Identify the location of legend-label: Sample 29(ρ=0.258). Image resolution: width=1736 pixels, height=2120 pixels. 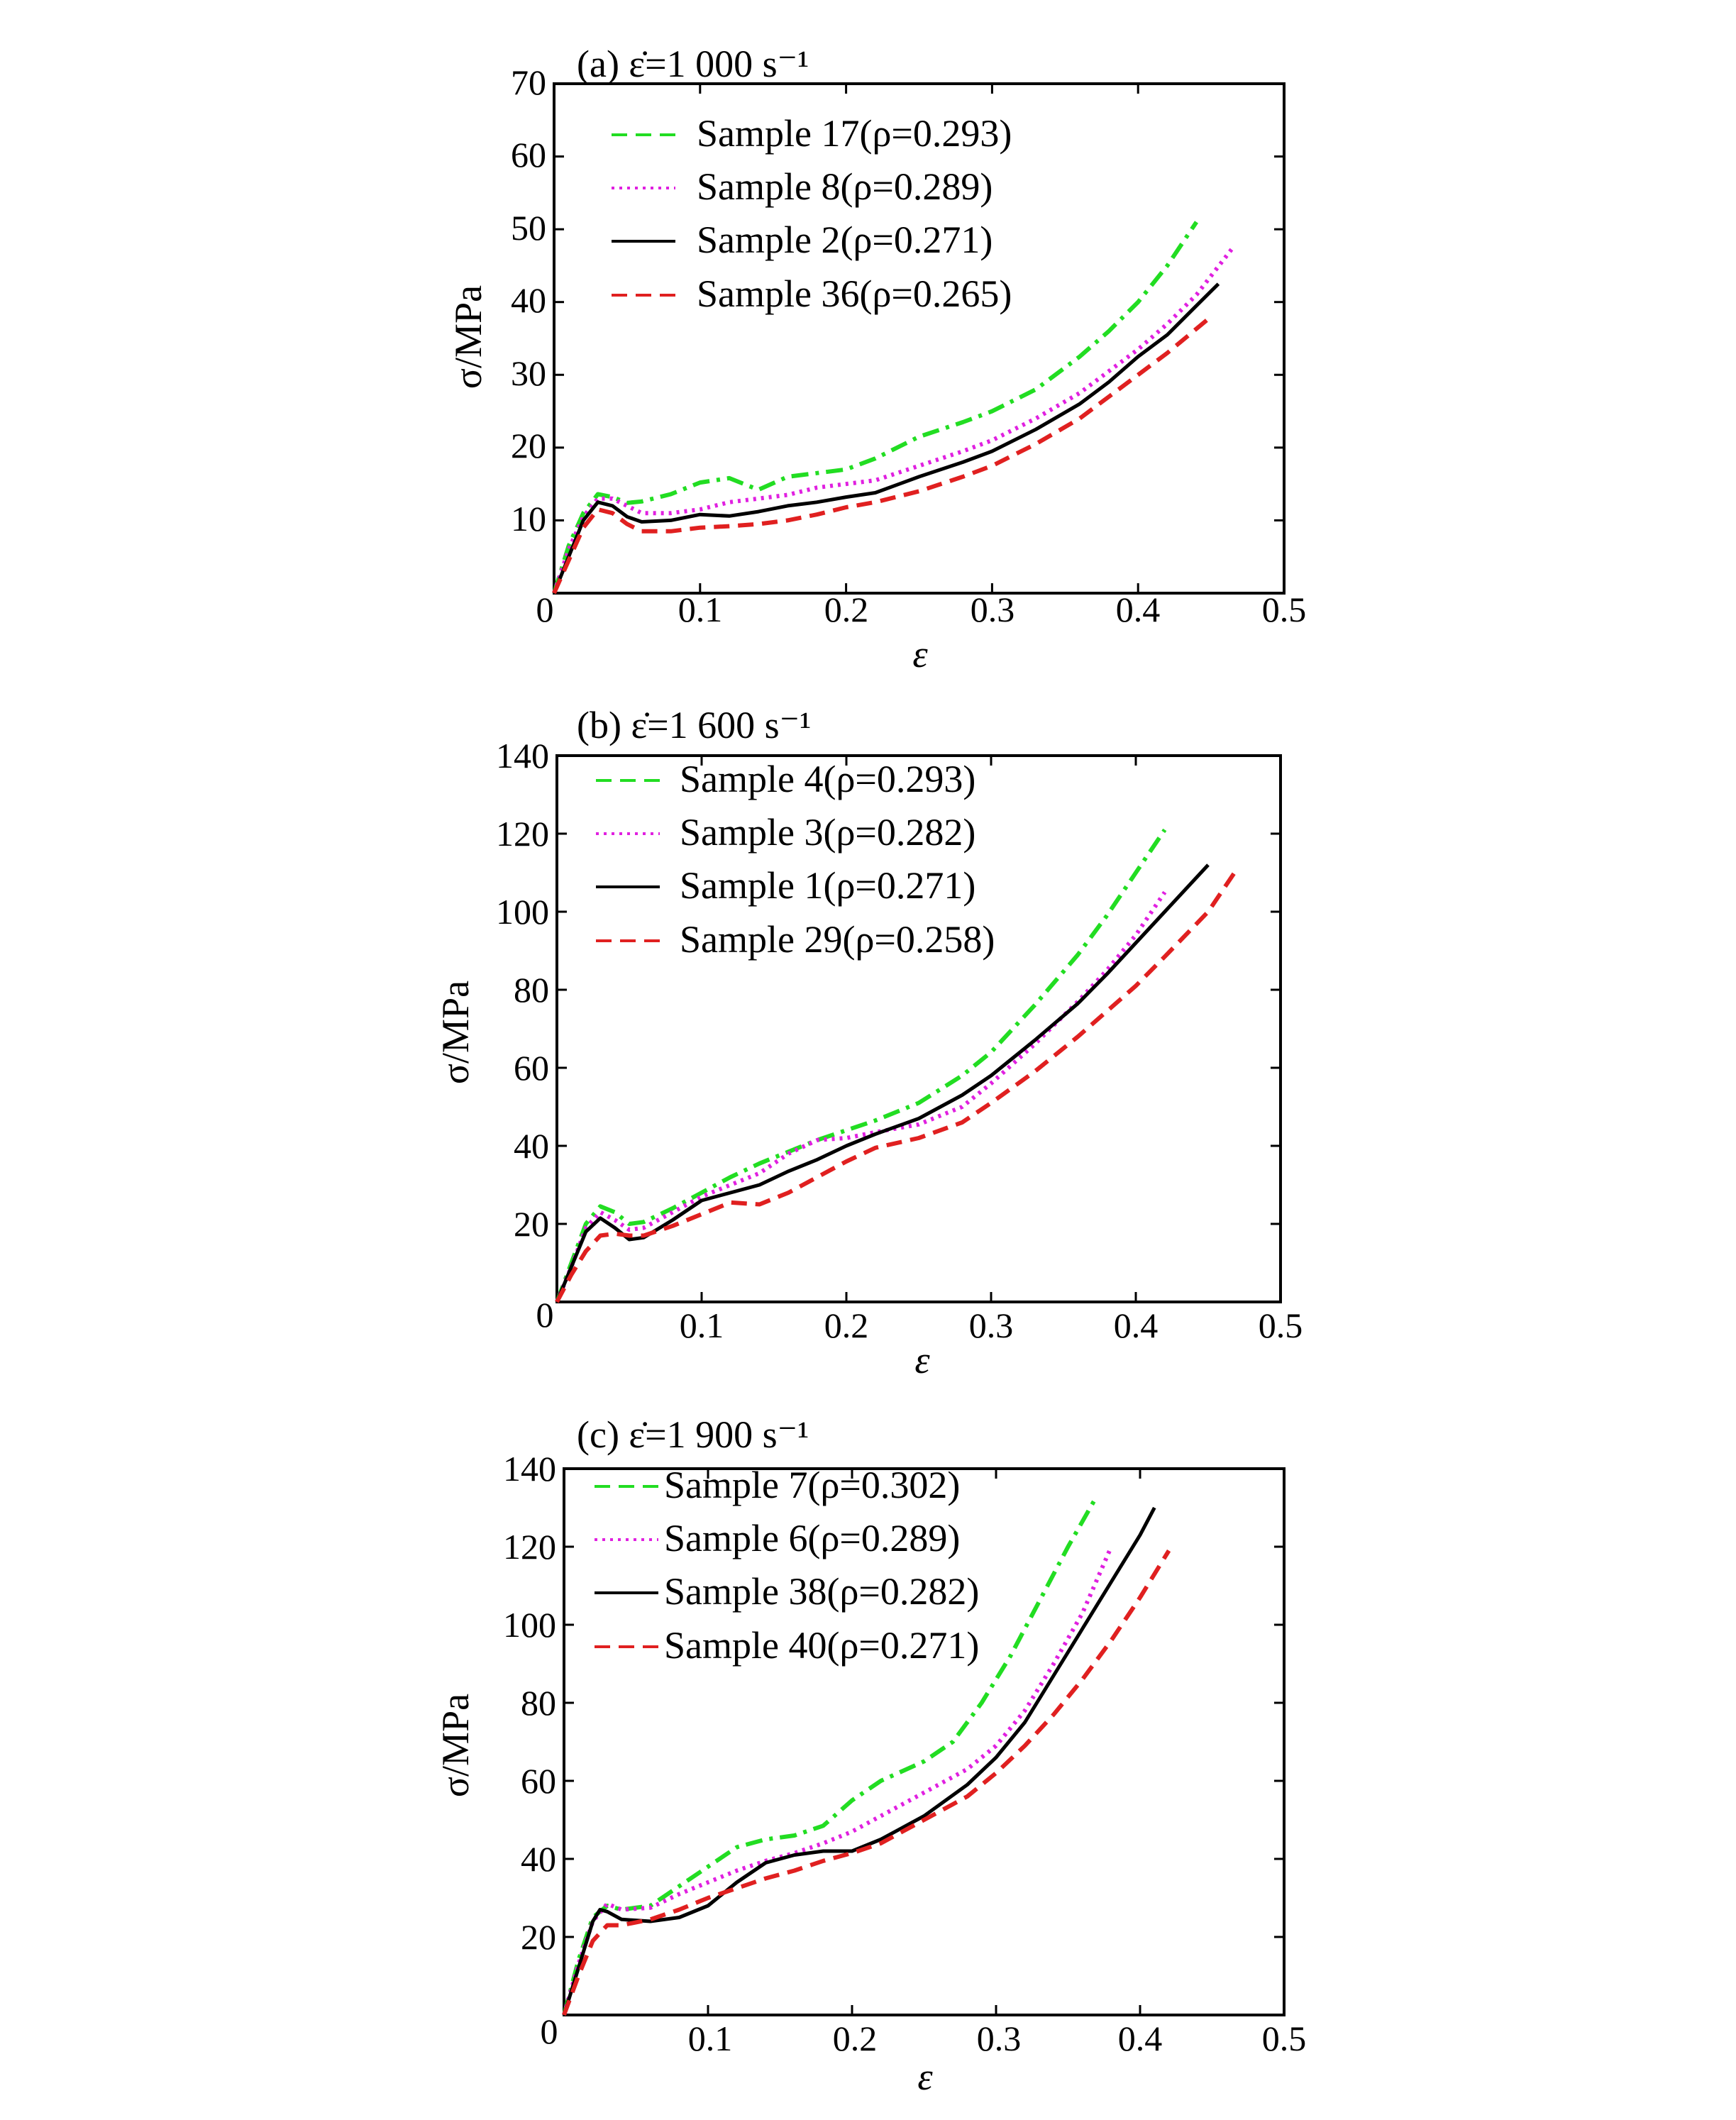
(837, 940).